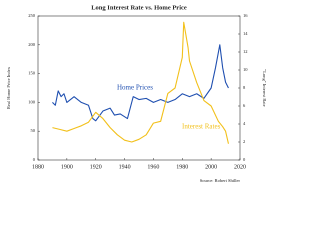 This screenshot has height=240, width=320. Describe the element at coordinates (32, 73) in the screenshot. I see `y-tick-label: 150` at that location.